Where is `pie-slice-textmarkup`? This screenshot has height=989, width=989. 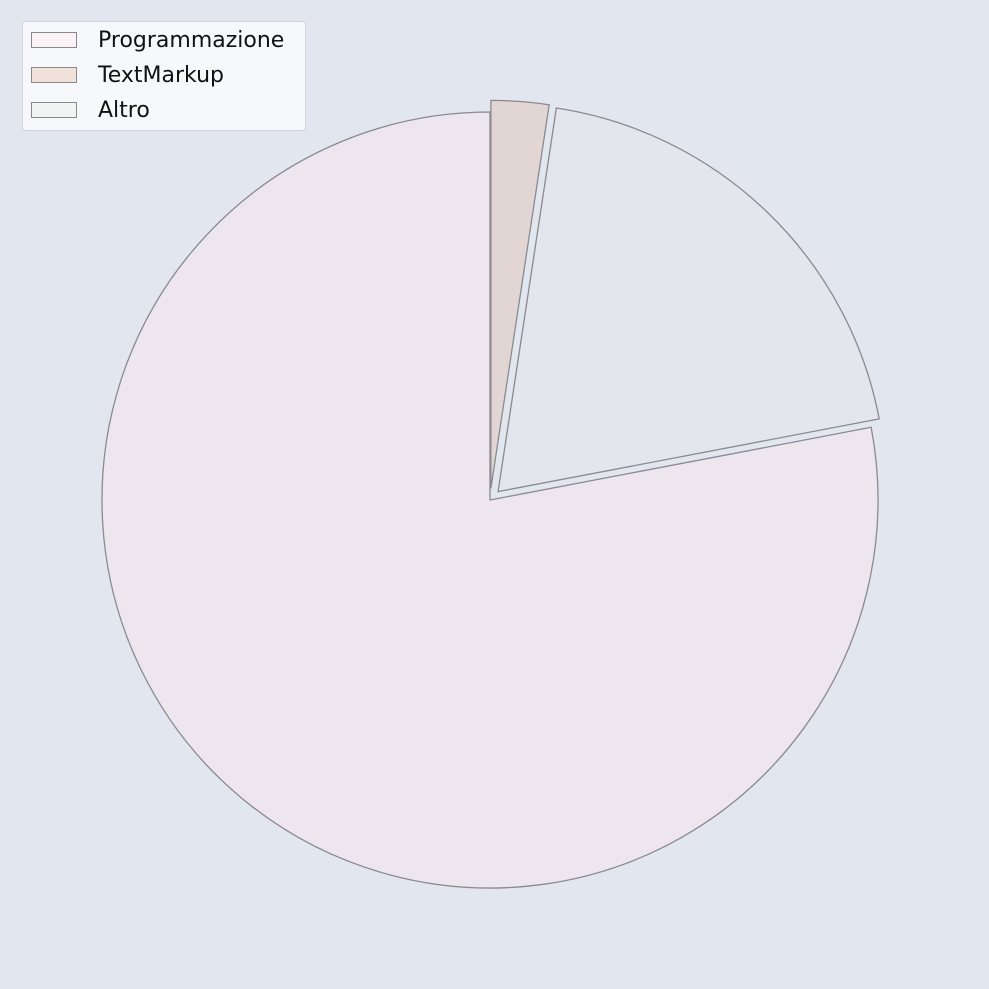
pie-slice-textmarkup is located at coordinates (520, 294).